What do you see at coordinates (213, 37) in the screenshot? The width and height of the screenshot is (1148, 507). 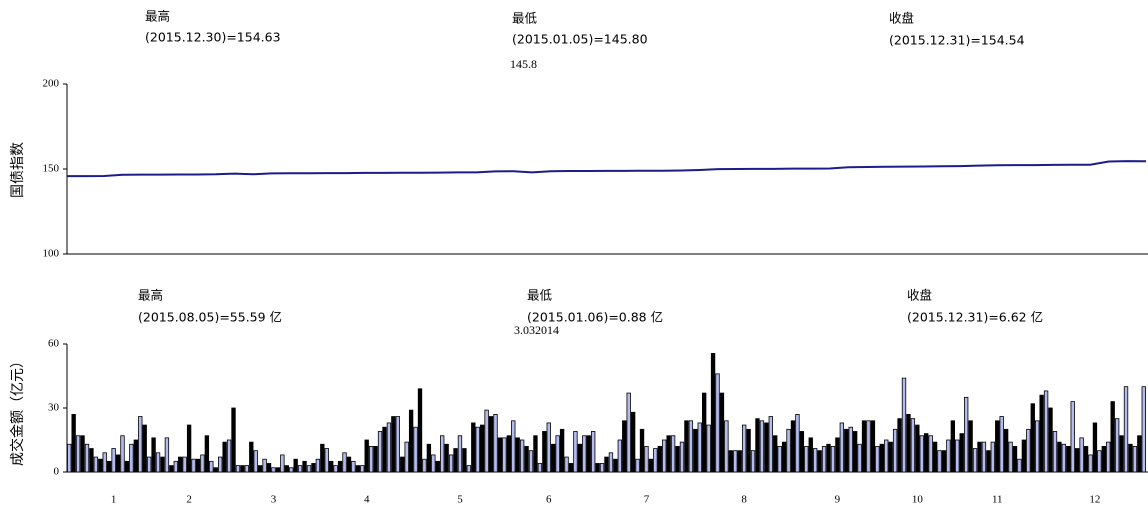 I see `annotation: (2015.12.30)=154.63` at bounding box center [213, 37].